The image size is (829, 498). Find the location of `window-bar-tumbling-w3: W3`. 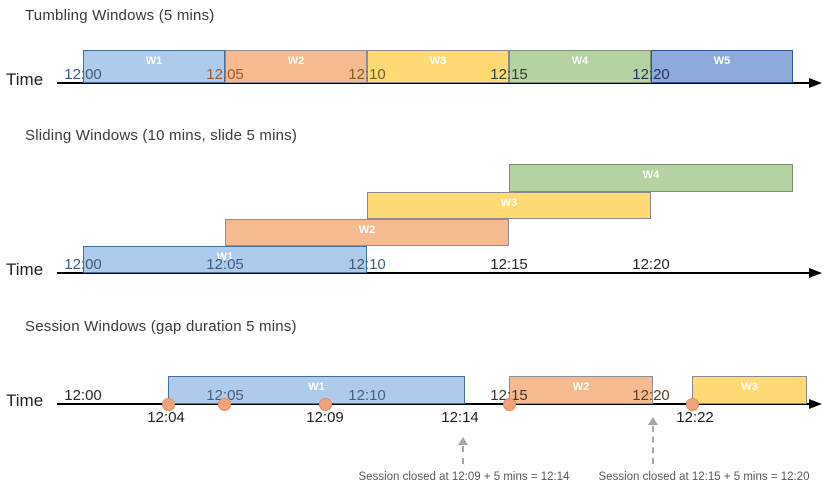

window-bar-tumbling-w3: W3 is located at coordinates (438, 66).